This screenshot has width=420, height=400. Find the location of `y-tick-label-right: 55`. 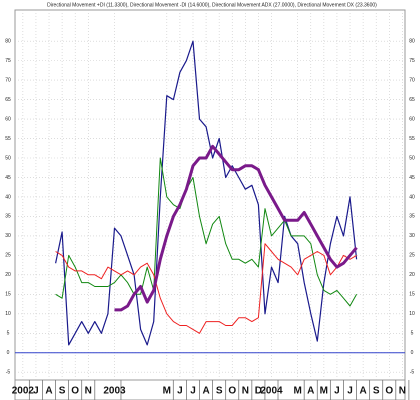

y-tick-label-right: 55 is located at coordinates (412, 139).